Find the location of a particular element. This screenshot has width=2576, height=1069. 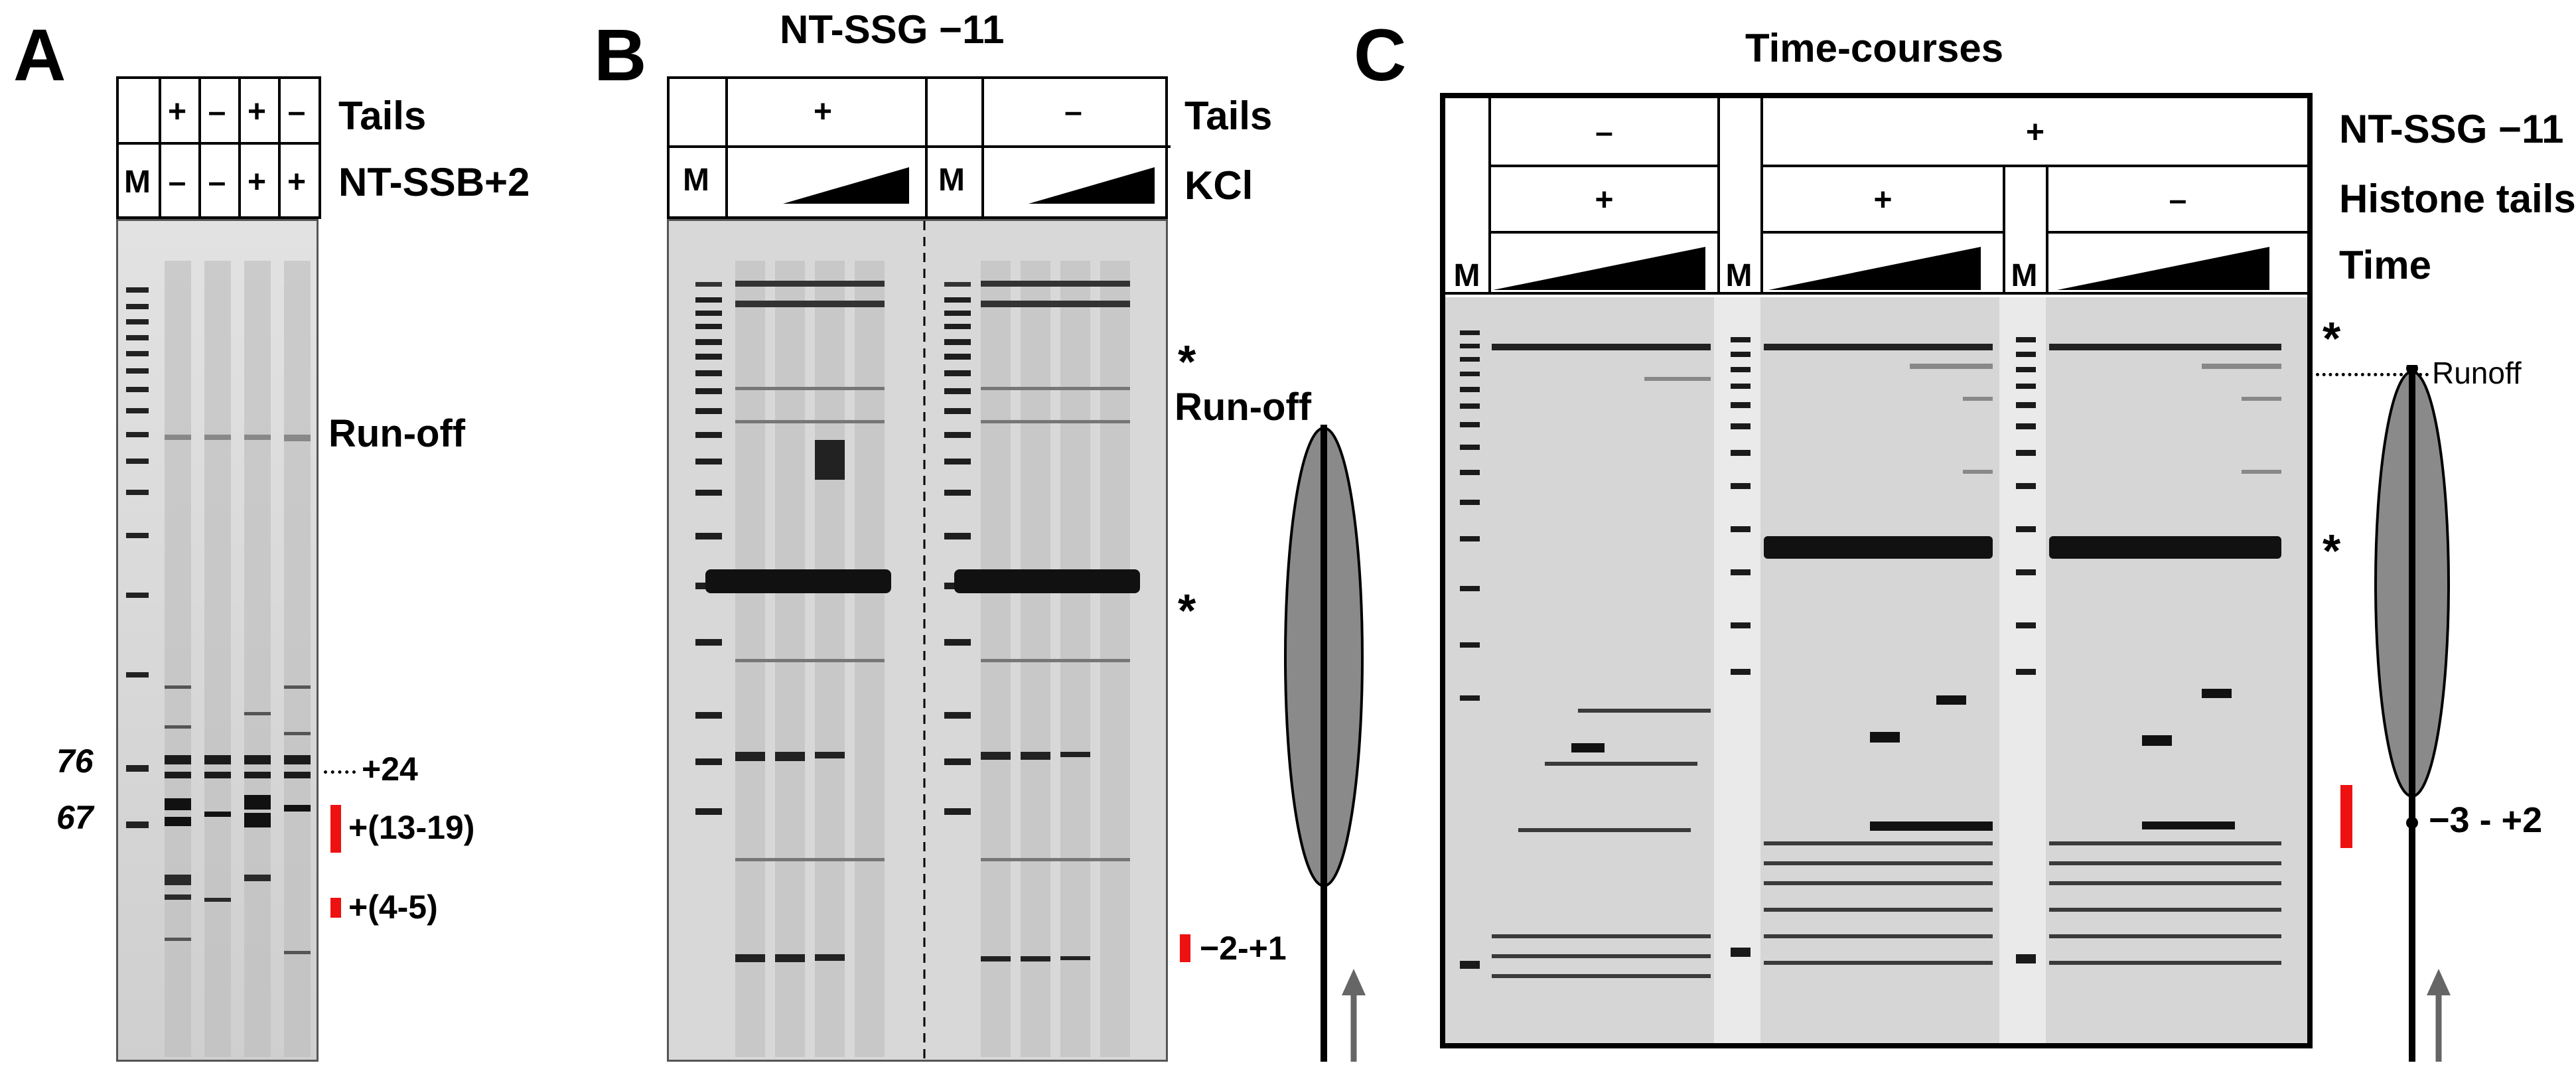

panel-c-star-mid: * is located at coordinates (2332, 551).